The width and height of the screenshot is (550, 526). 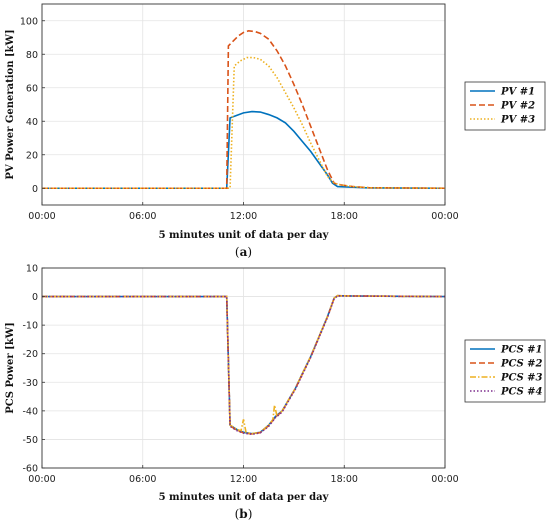 I want to click on y-axis-label: PCS Power [kW], so click(x=10, y=367).